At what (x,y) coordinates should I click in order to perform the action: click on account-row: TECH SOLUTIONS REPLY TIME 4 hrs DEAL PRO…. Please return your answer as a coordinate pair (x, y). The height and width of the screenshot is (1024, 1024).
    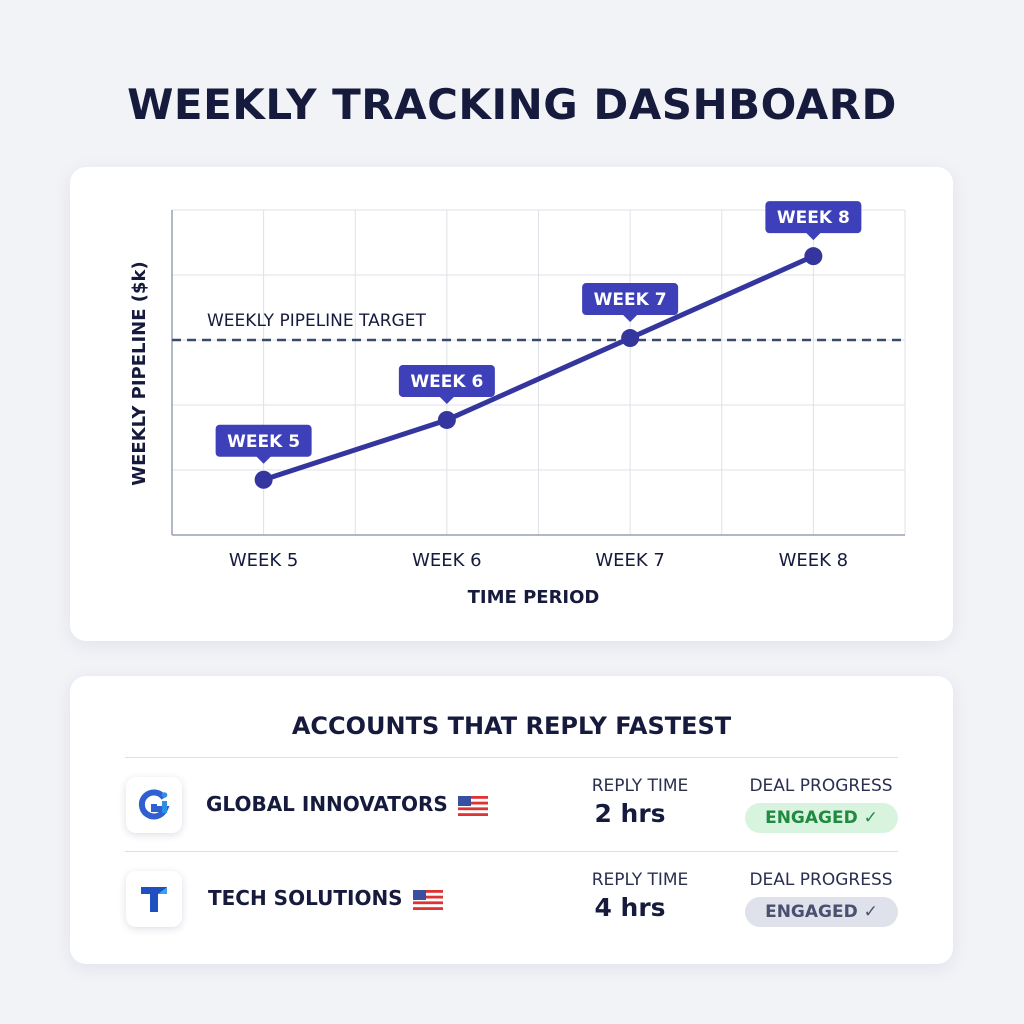
    Looking at the image, I should click on (511, 900).